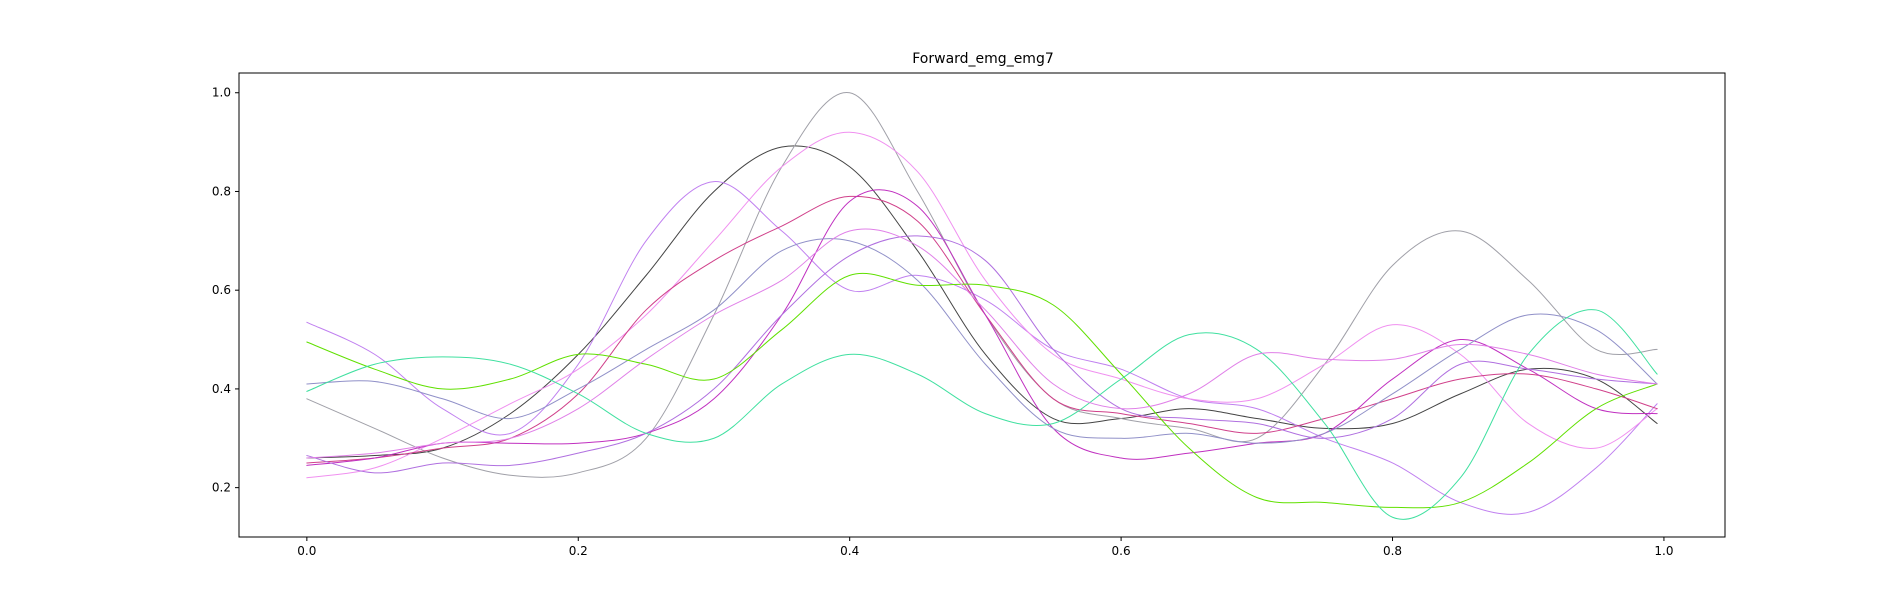 This screenshot has height=600, width=1900. I want to click on x-tick-label: 0.8, so click(1392, 551).